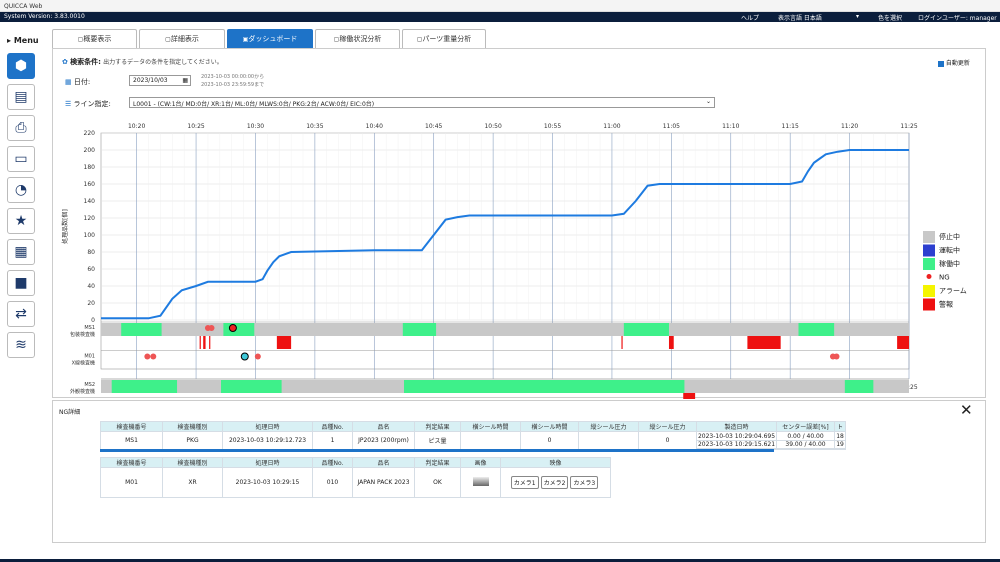 The width and height of the screenshot is (1000, 562). What do you see at coordinates (233, 77) in the screenshot?
I see `range-from: 2023-10-03 00:00:00から` at bounding box center [233, 77].